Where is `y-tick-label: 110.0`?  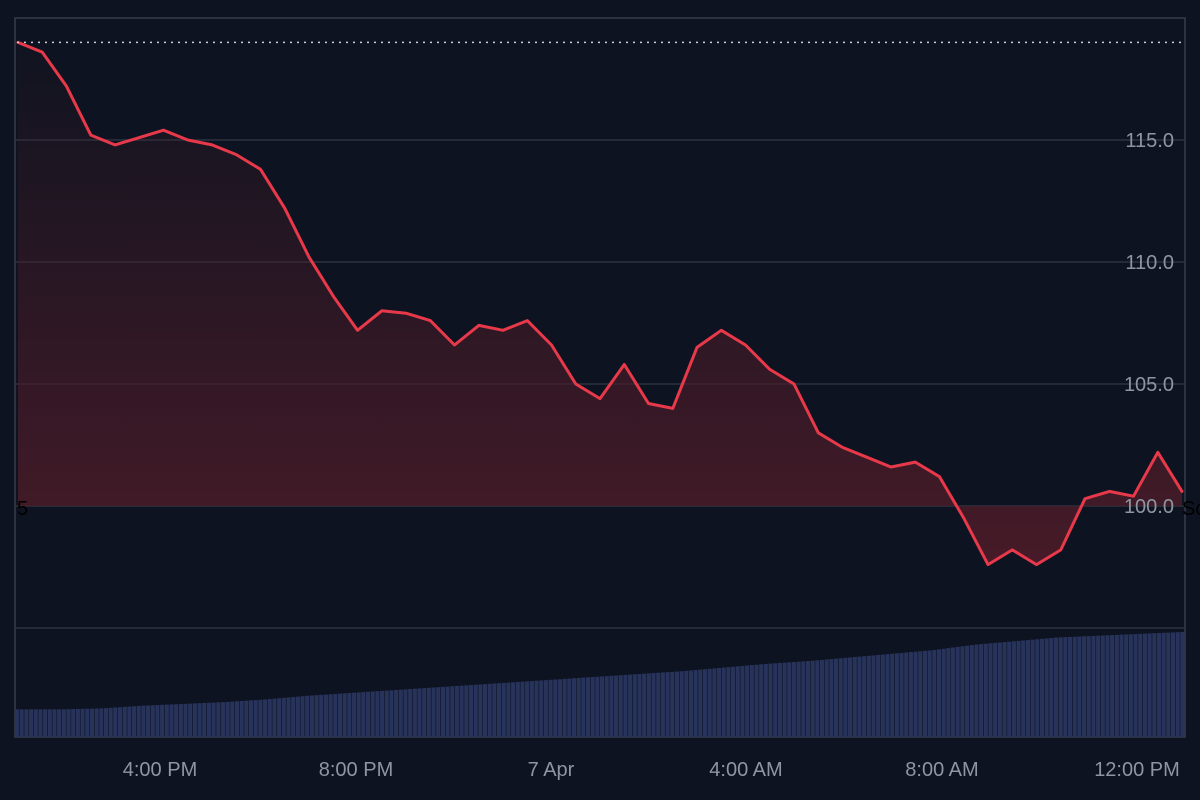
y-tick-label: 110.0 is located at coordinates (1149, 263).